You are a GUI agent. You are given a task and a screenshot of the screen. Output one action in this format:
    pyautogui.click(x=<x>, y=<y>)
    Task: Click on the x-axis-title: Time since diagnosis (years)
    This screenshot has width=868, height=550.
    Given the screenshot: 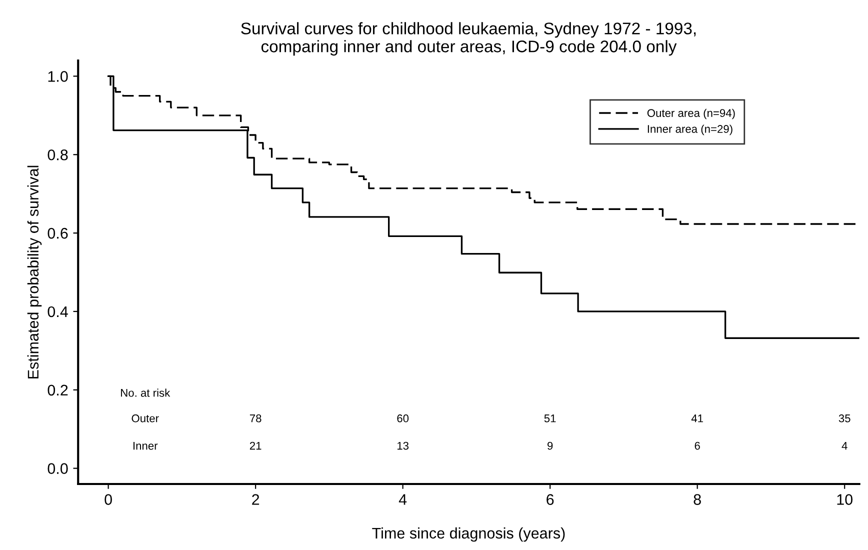 What is the action you would take?
    pyautogui.click(x=468, y=534)
    